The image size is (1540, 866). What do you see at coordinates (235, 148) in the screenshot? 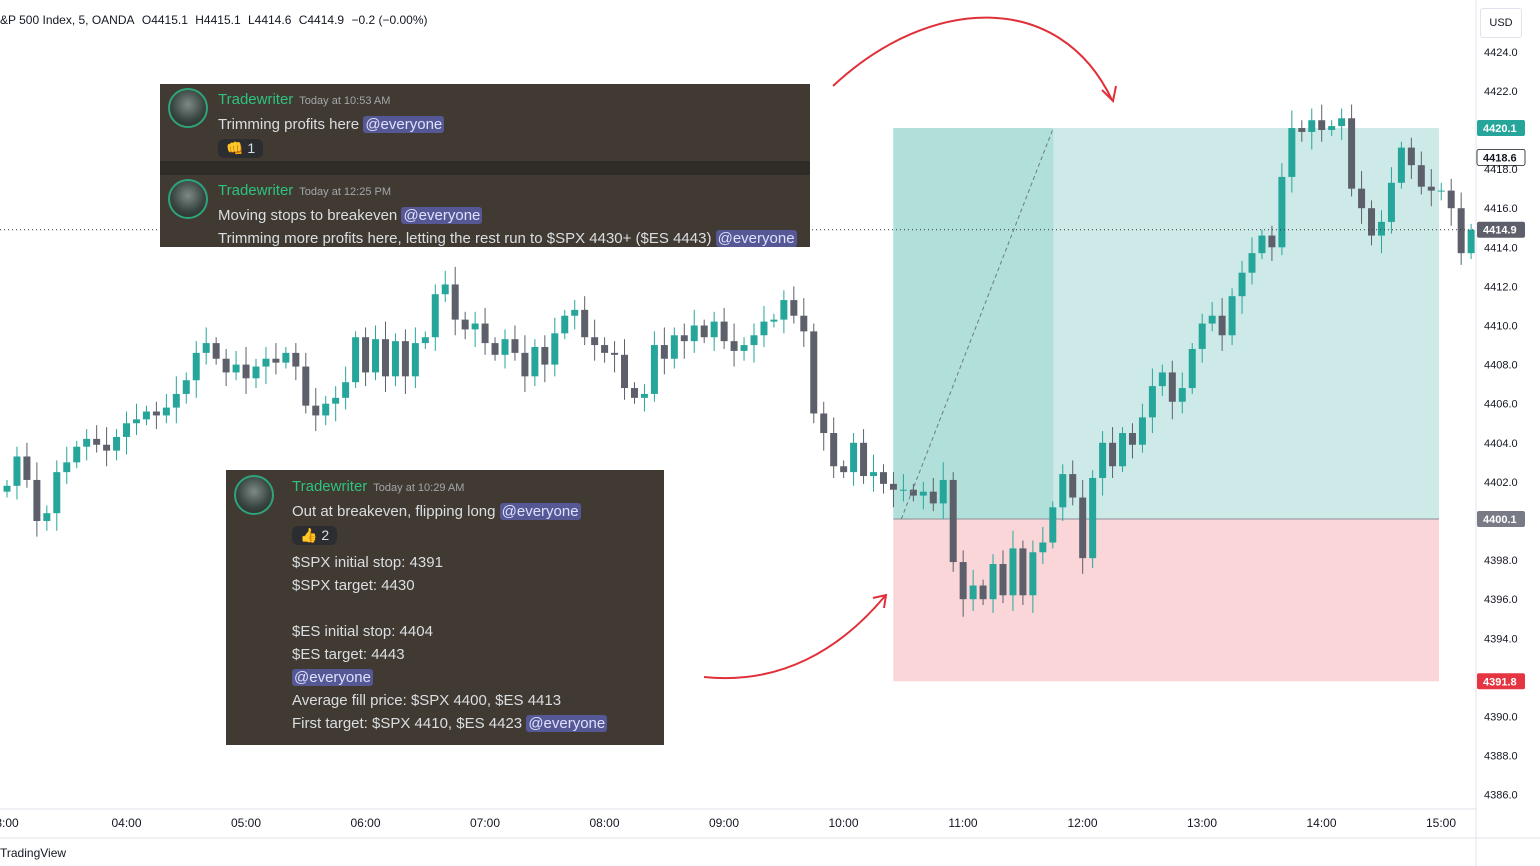
I see `fist-icon: 👊` at bounding box center [235, 148].